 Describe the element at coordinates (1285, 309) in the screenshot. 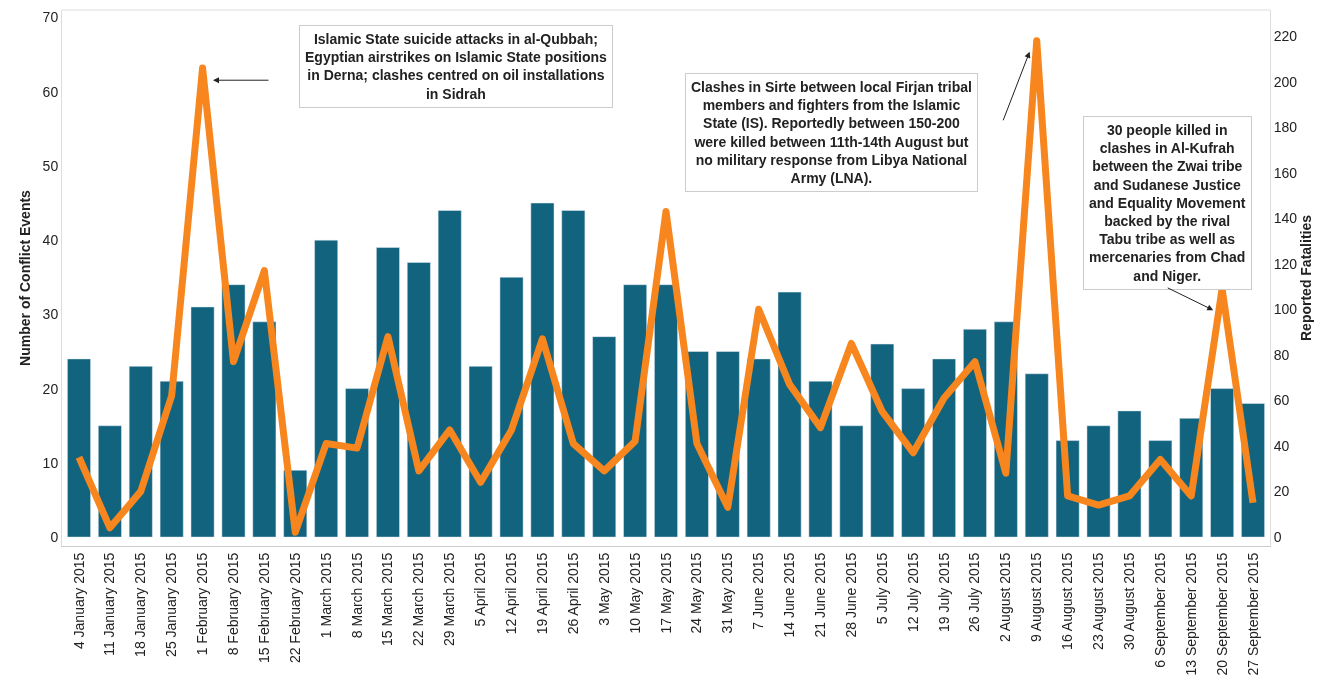

I see `y2-tick-label: 100` at that location.